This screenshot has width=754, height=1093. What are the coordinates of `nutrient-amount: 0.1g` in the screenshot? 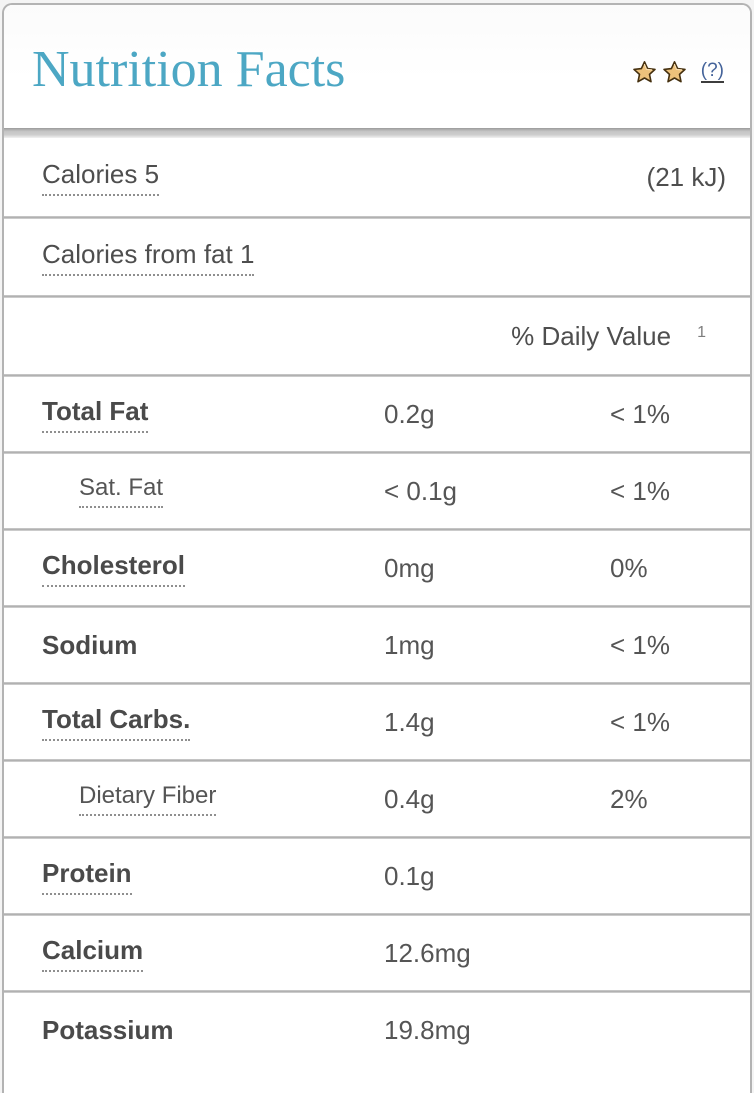 It's located at (409, 875).